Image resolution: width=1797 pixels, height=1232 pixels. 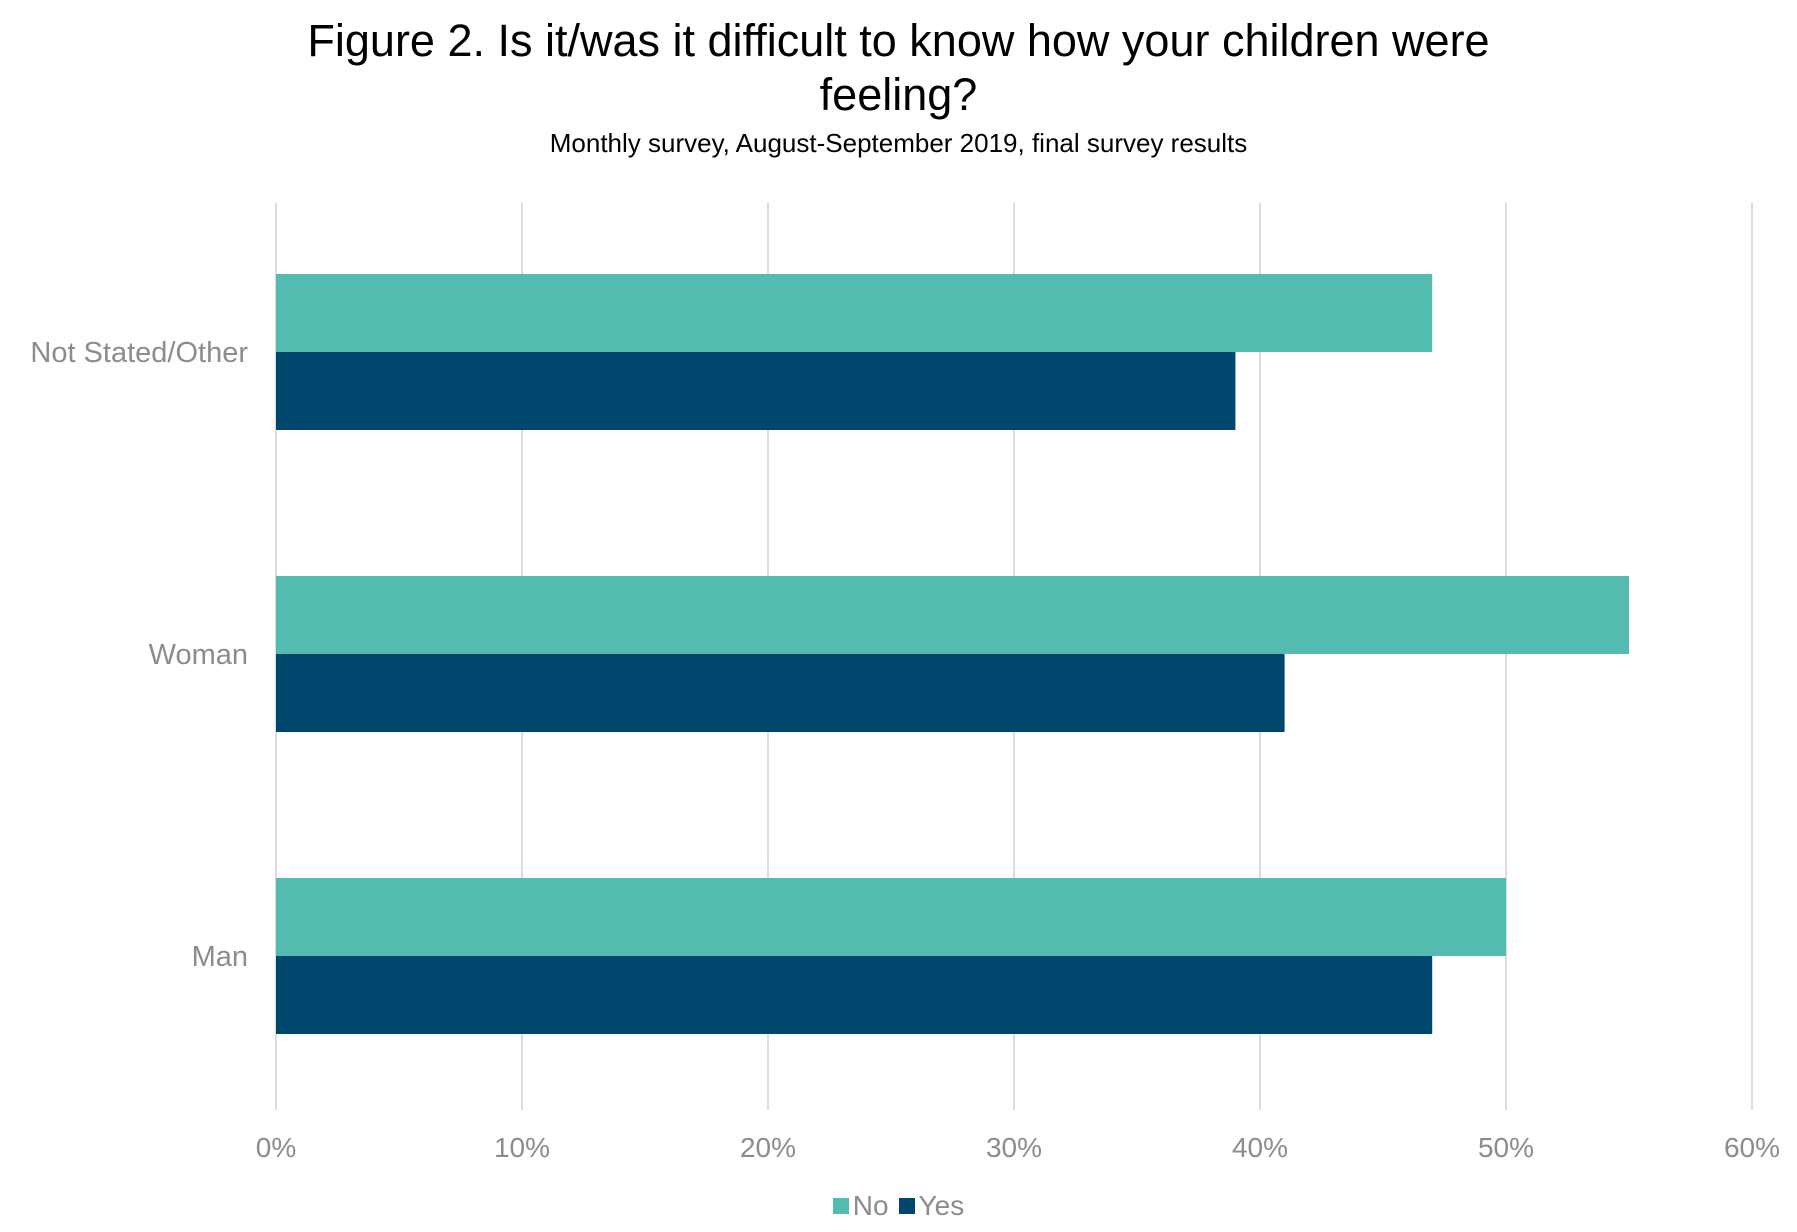 I want to click on legend-label-yes: Yes, so click(x=941, y=1205).